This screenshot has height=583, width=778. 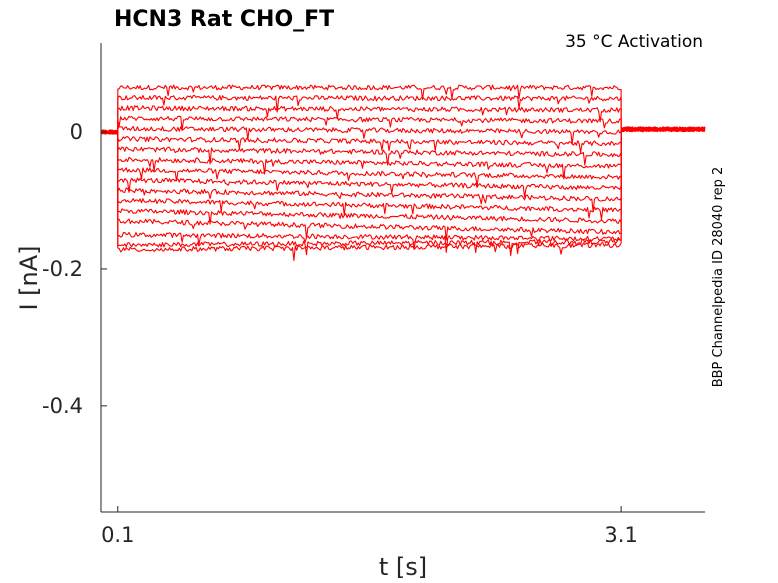 What do you see at coordinates (224, 19) in the screenshot?
I see `chart-title: HCN3 Rat CHO_FT` at bounding box center [224, 19].